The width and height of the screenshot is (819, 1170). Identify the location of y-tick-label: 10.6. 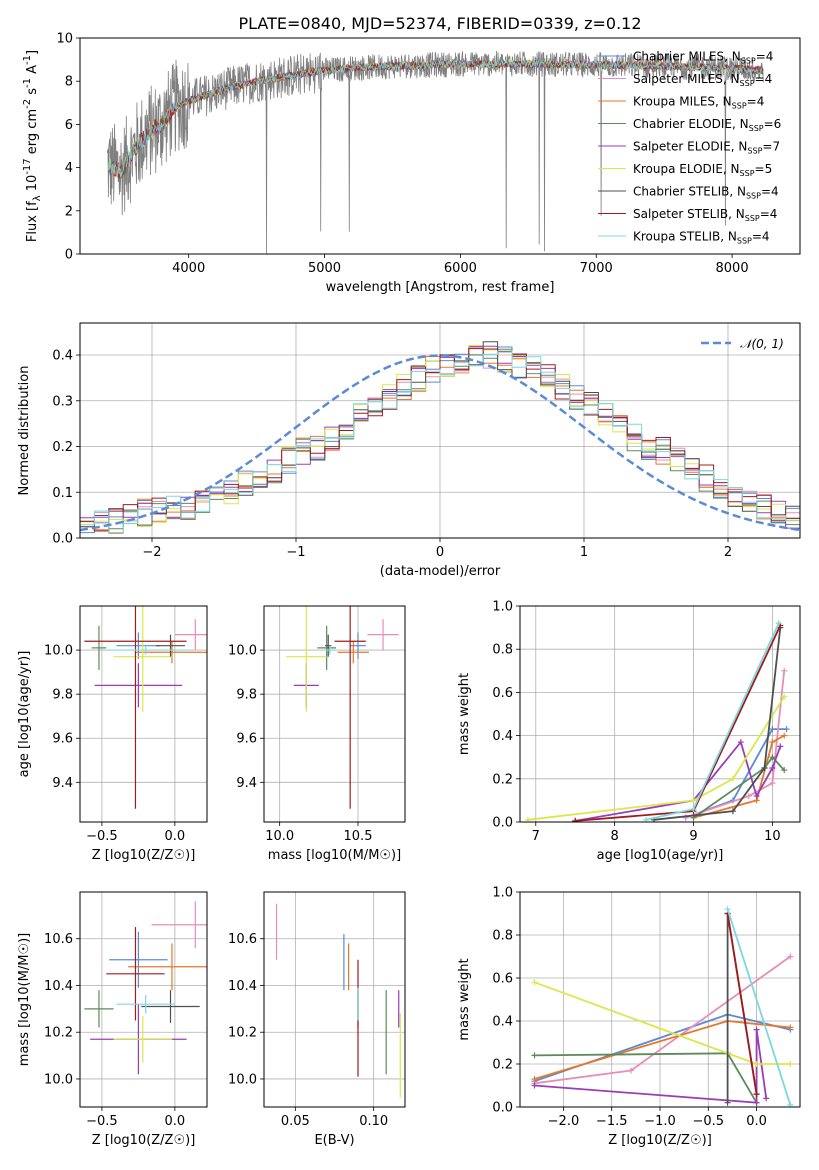
(58, 939).